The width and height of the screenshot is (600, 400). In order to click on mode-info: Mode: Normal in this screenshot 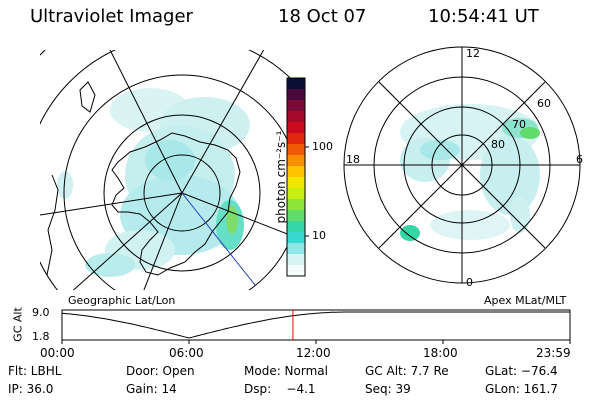, I will do `click(286, 371)`.